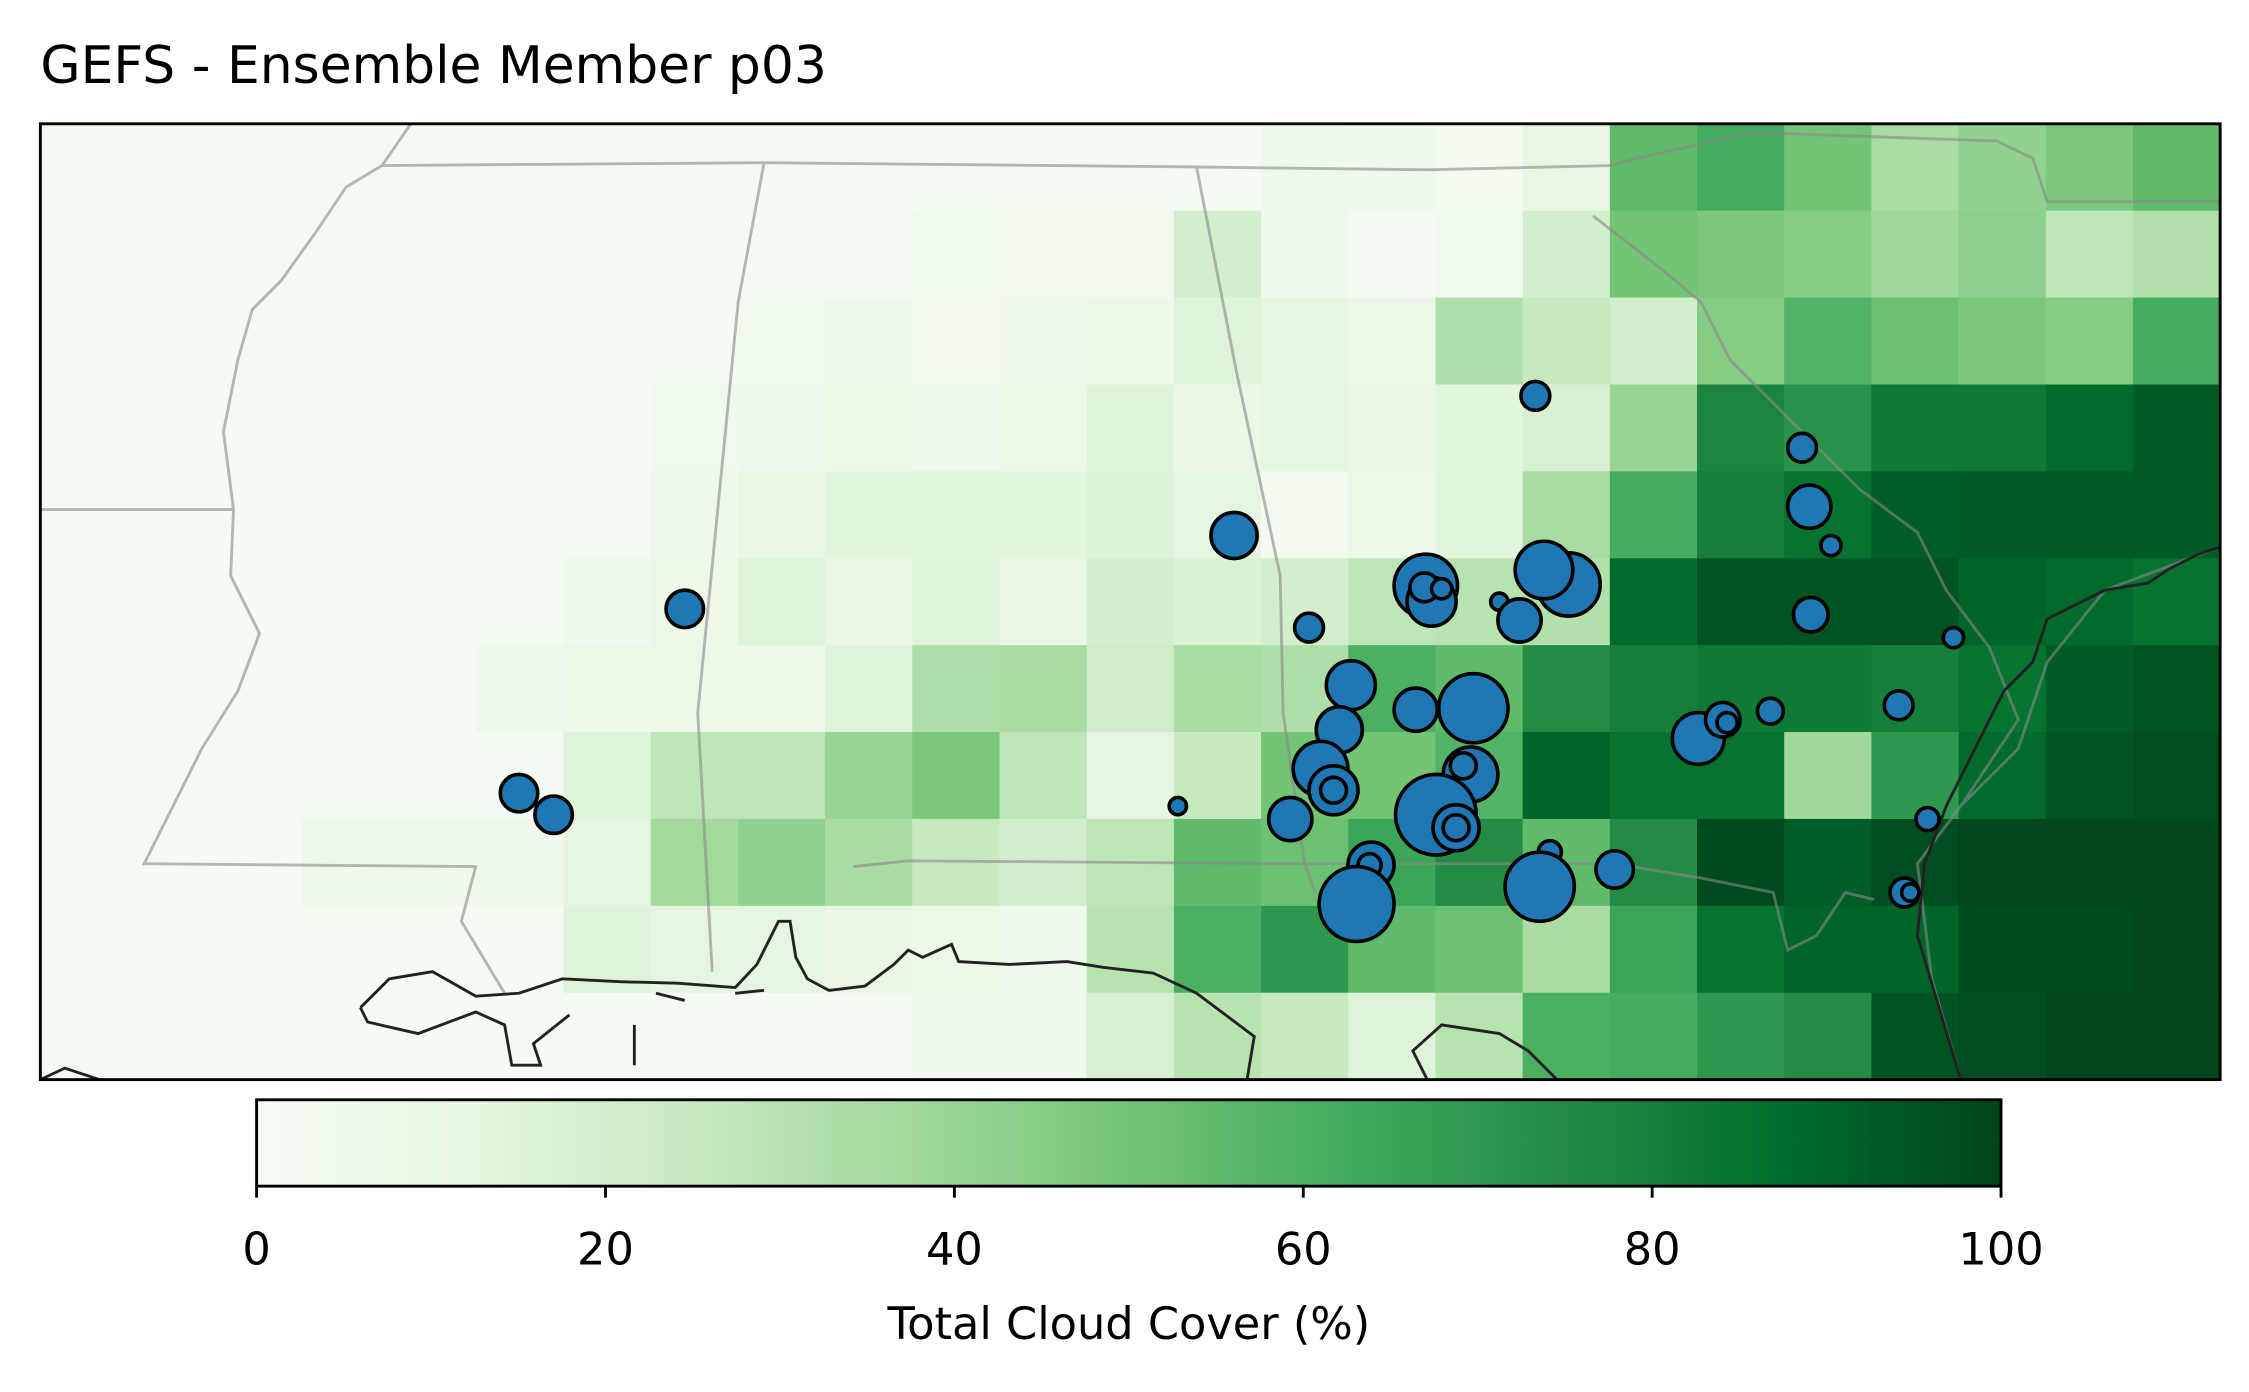 This screenshot has height=1392, width=2249. I want to click on chart-title: GEFS - Ensemble Member p03, so click(433, 66).